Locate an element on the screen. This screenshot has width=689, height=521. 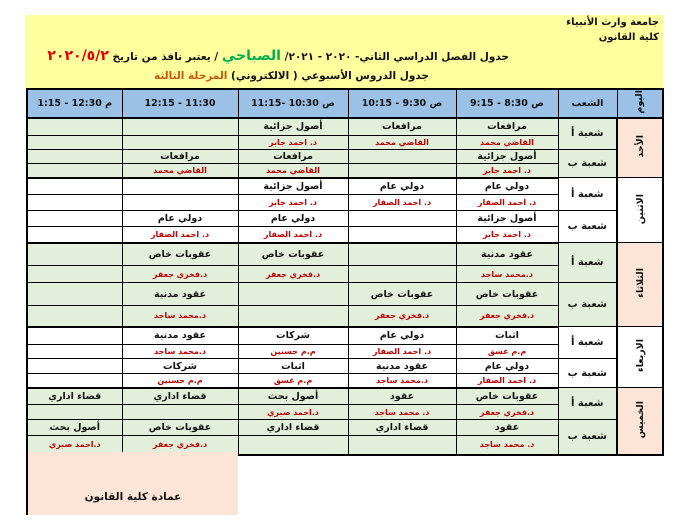
shift-label: الصباحي is located at coordinates (251, 56).